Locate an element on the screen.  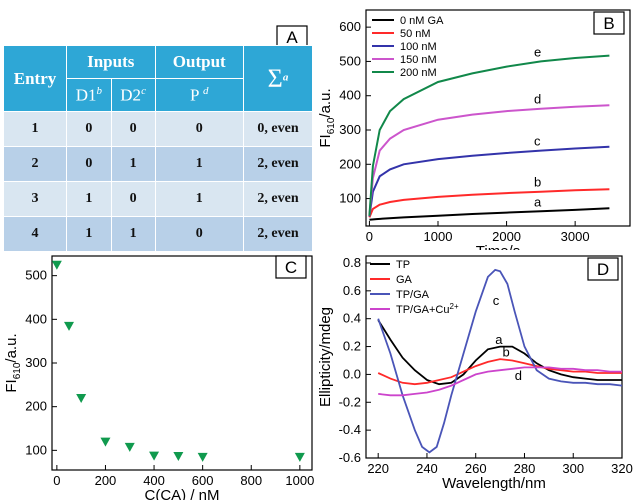
table-row: 3 1 0 1 2, even is located at coordinates (158, 199).